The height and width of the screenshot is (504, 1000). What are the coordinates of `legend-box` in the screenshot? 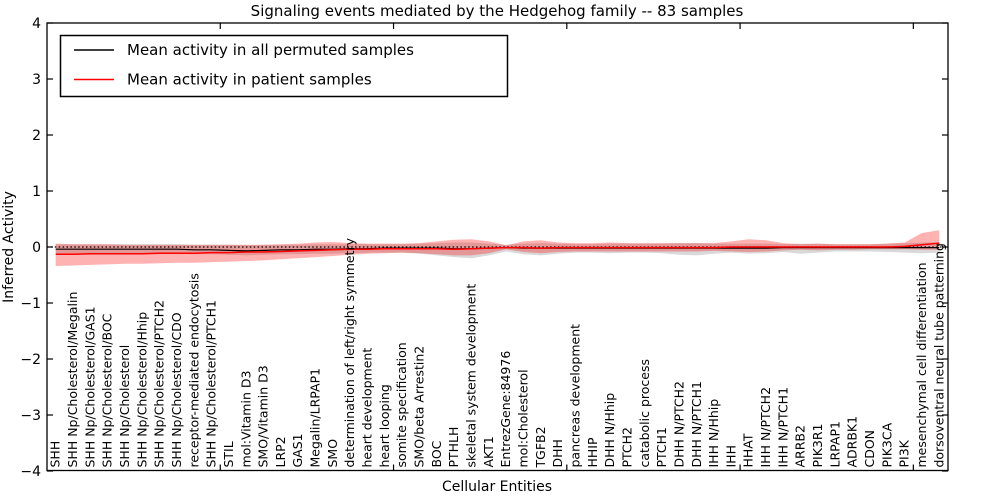 It's located at (284, 66).